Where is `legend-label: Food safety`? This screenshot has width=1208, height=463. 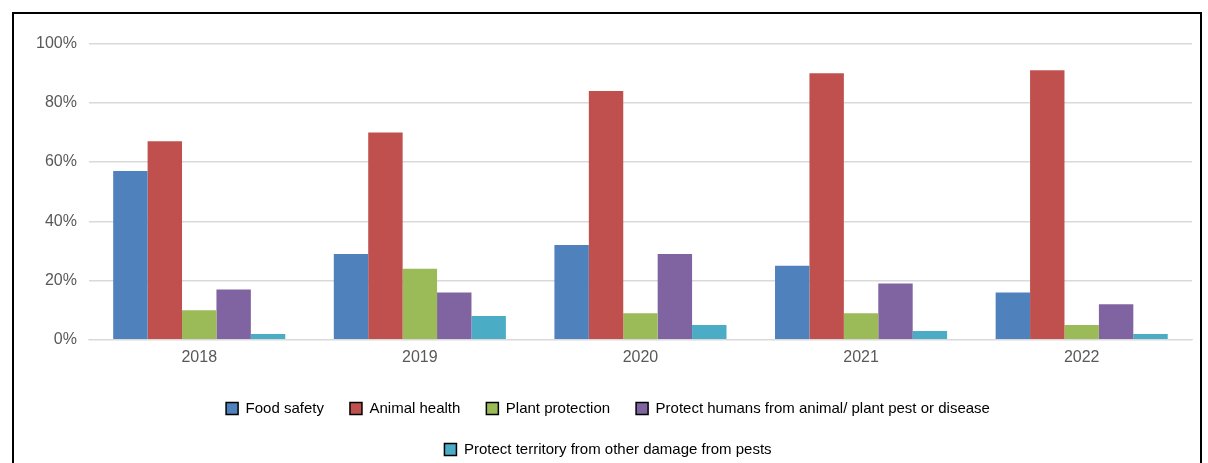 legend-label: Food safety is located at coordinates (285, 407).